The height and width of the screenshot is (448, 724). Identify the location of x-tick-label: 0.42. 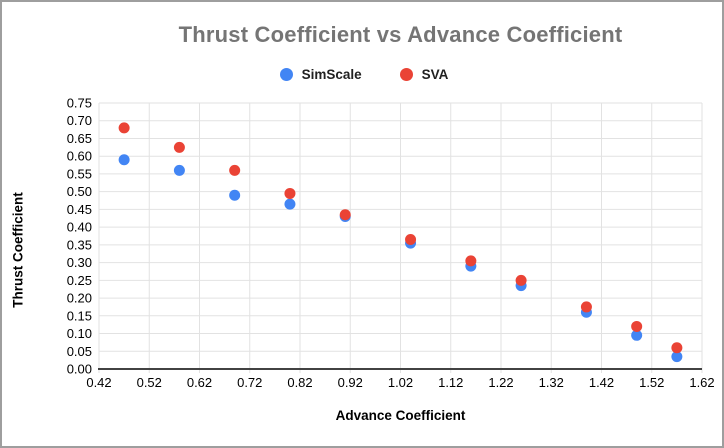
(98, 382).